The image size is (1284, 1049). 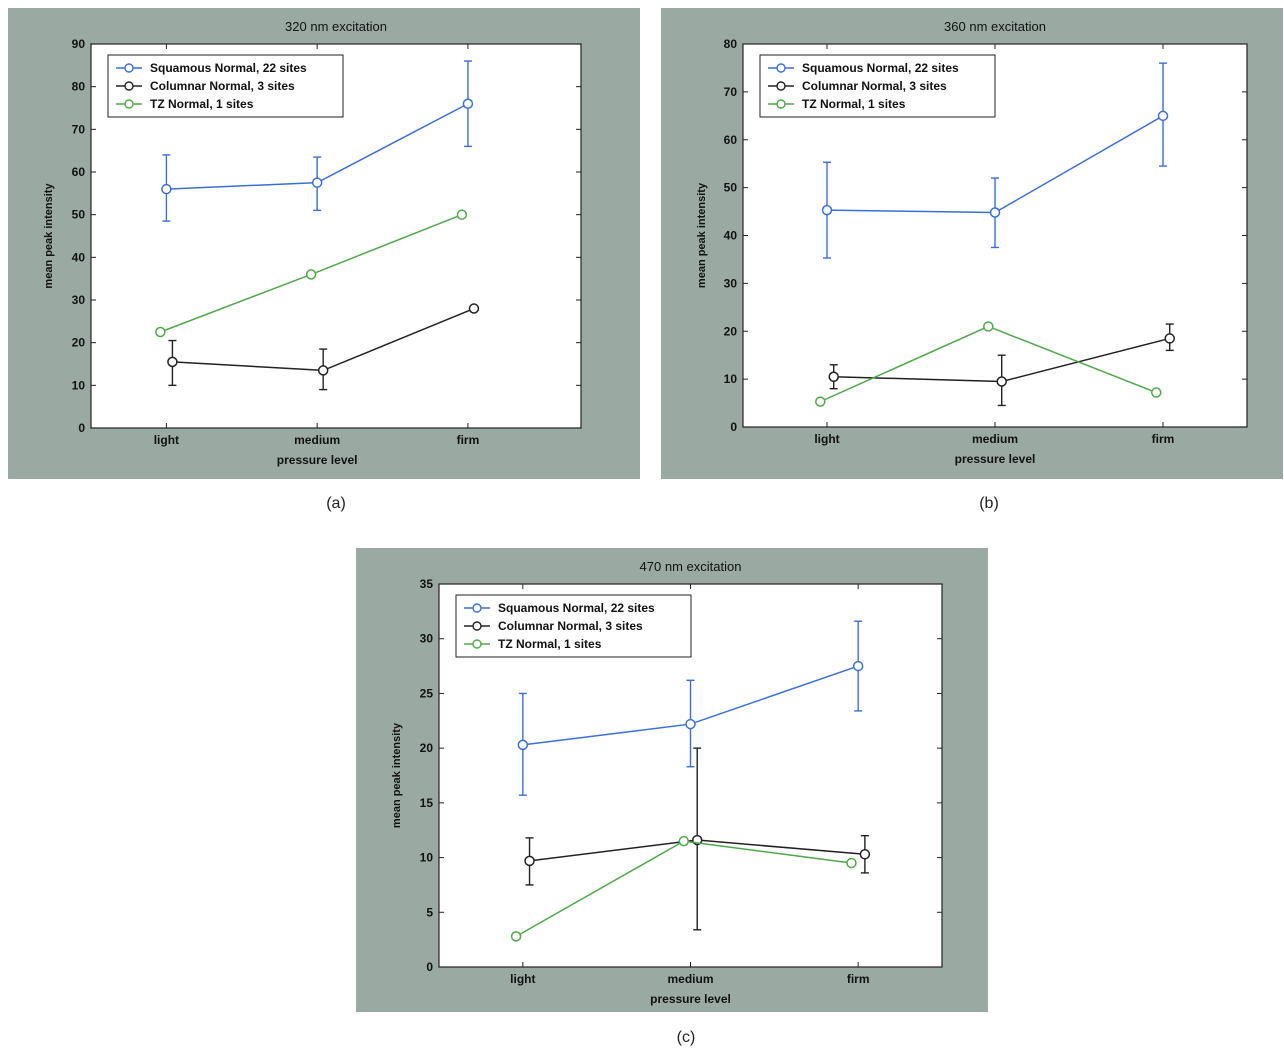 I want to click on y-tick-label: 90, so click(x=79, y=44).